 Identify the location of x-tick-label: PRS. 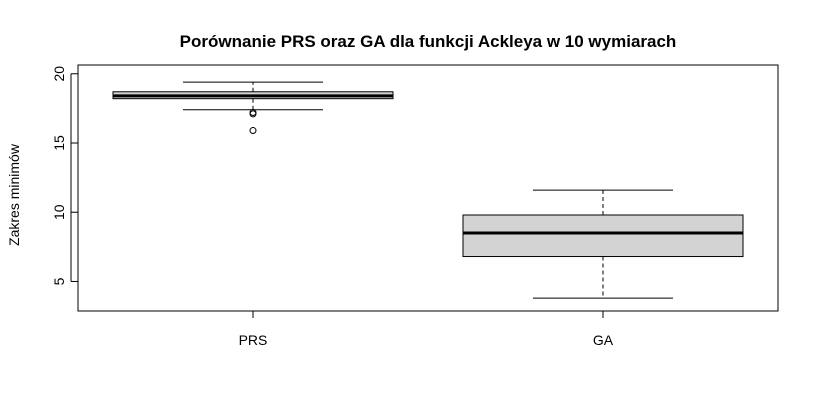
(253, 340).